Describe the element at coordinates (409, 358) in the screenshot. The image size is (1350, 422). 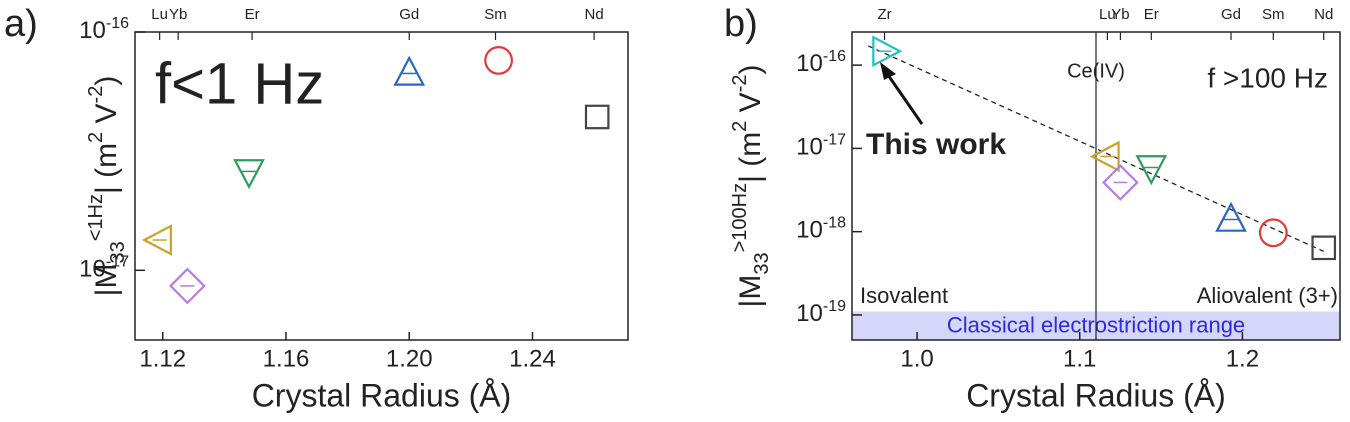
I see `x-tick-label: 1.20` at that location.